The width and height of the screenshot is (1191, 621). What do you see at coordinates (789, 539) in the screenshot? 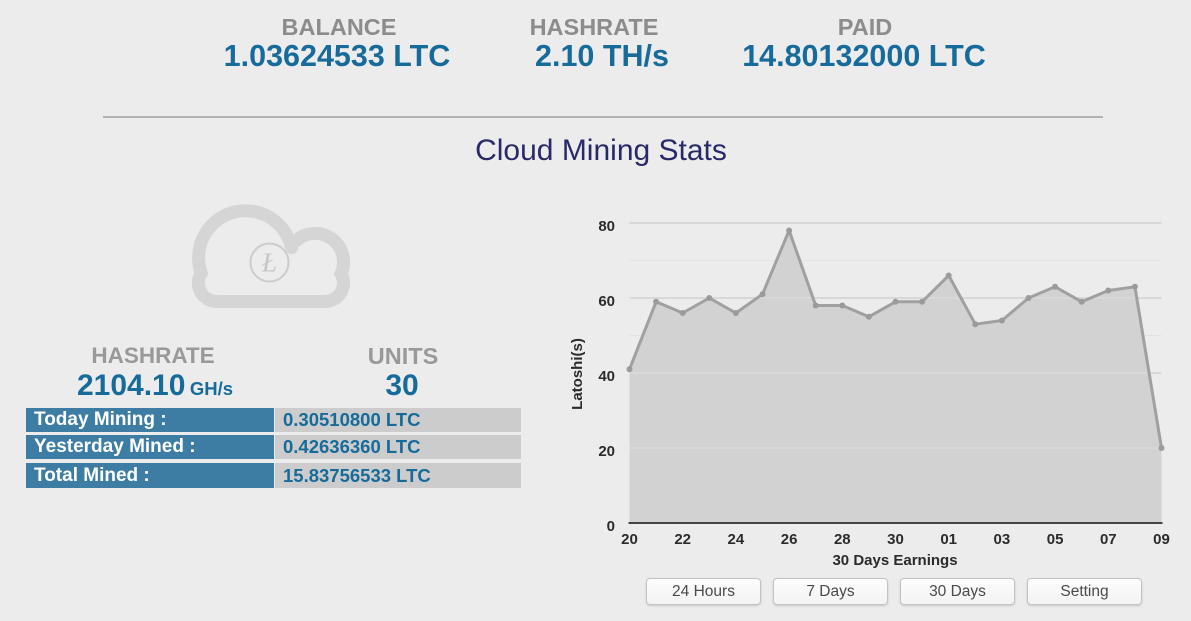
I see `svg-text: 26` at bounding box center [789, 539].